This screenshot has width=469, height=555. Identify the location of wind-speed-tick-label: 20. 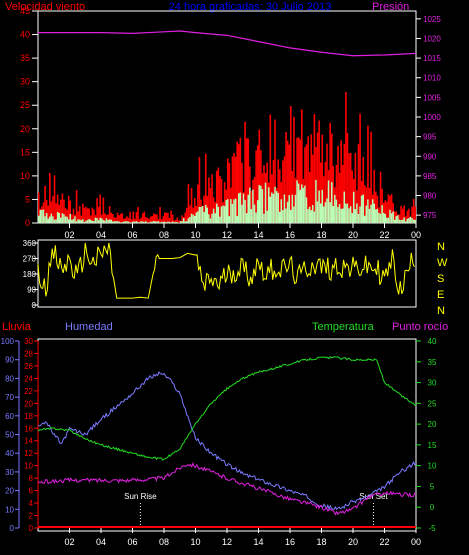
(25, 129).